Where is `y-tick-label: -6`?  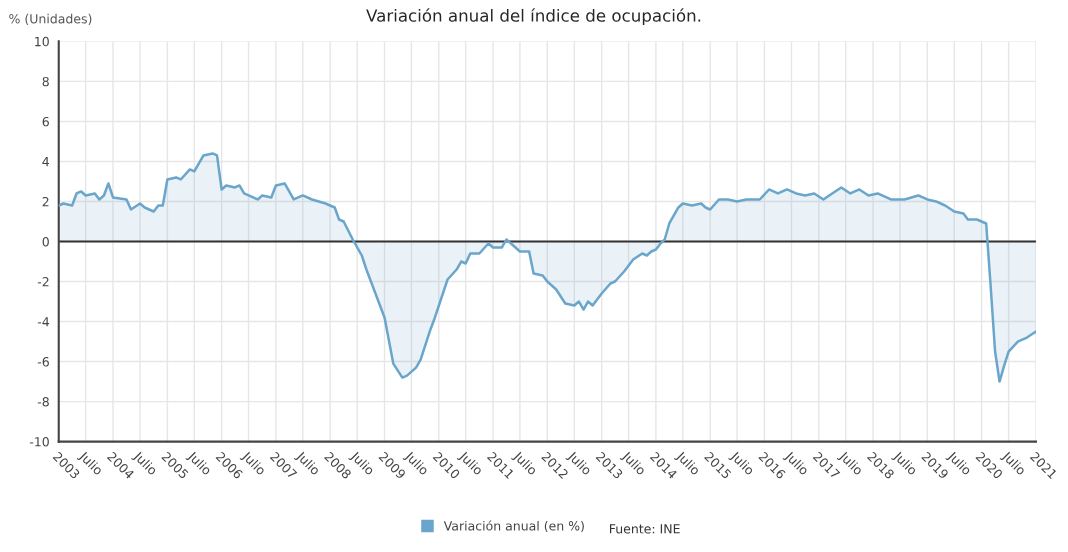
y-tick-label: -6 is located at coordinates (43, 362).